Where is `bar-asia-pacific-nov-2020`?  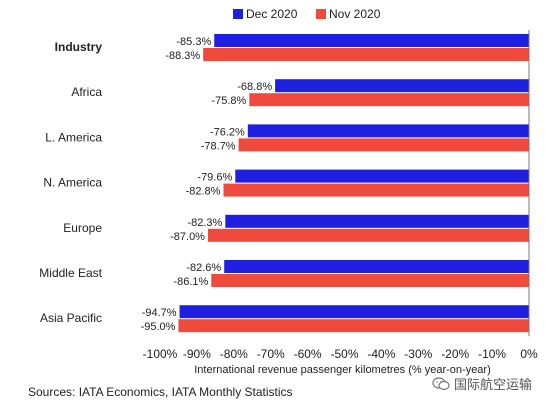
bar-asia-pacific-nov-2020 is located at coordinates (353, 326).